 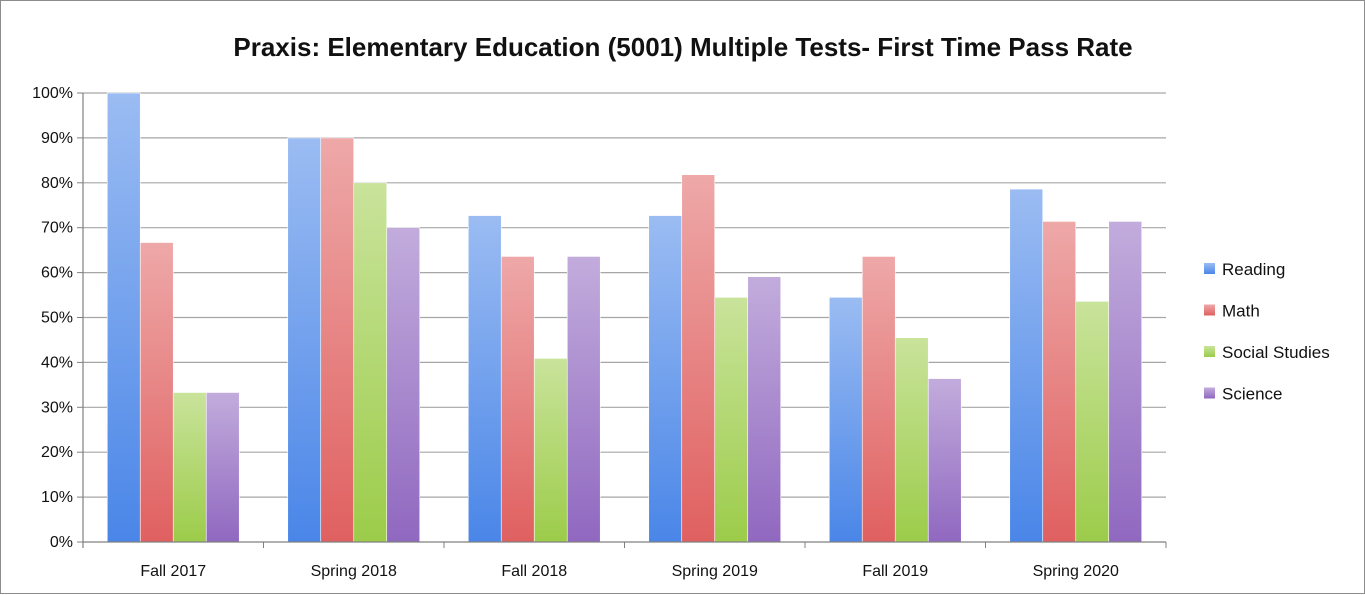 I want to click on x-tick-label: Spring 2020, so click(x=1076, y=571).